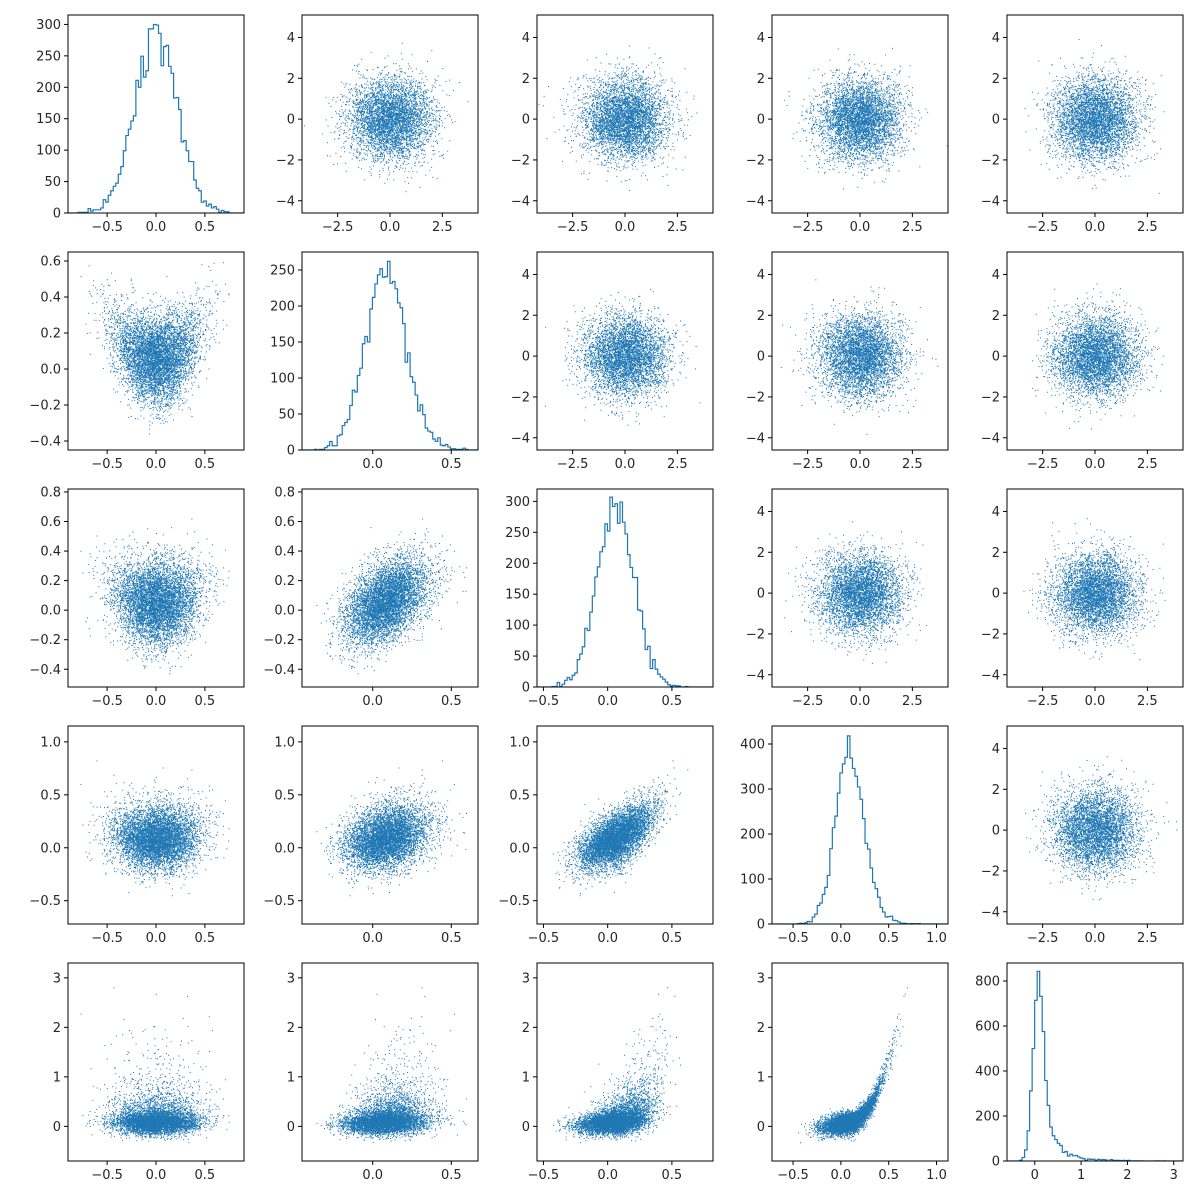 This screenshot has height=1200, width=1200. I want to click on y-tick-label: 1, so click(291, 1077).